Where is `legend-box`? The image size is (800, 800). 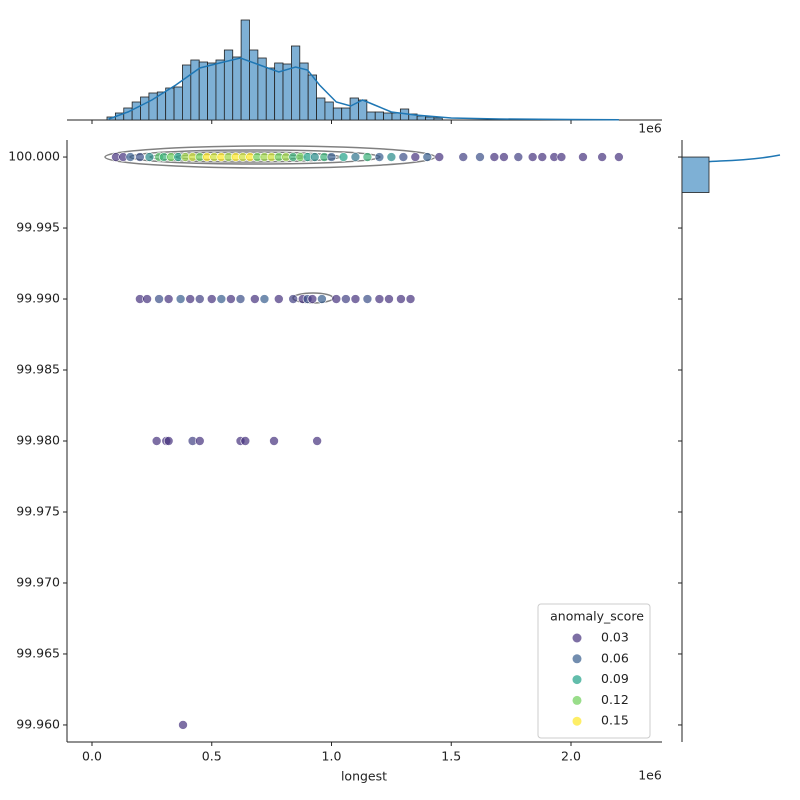
legend-box is located at coordinates (594, 671).